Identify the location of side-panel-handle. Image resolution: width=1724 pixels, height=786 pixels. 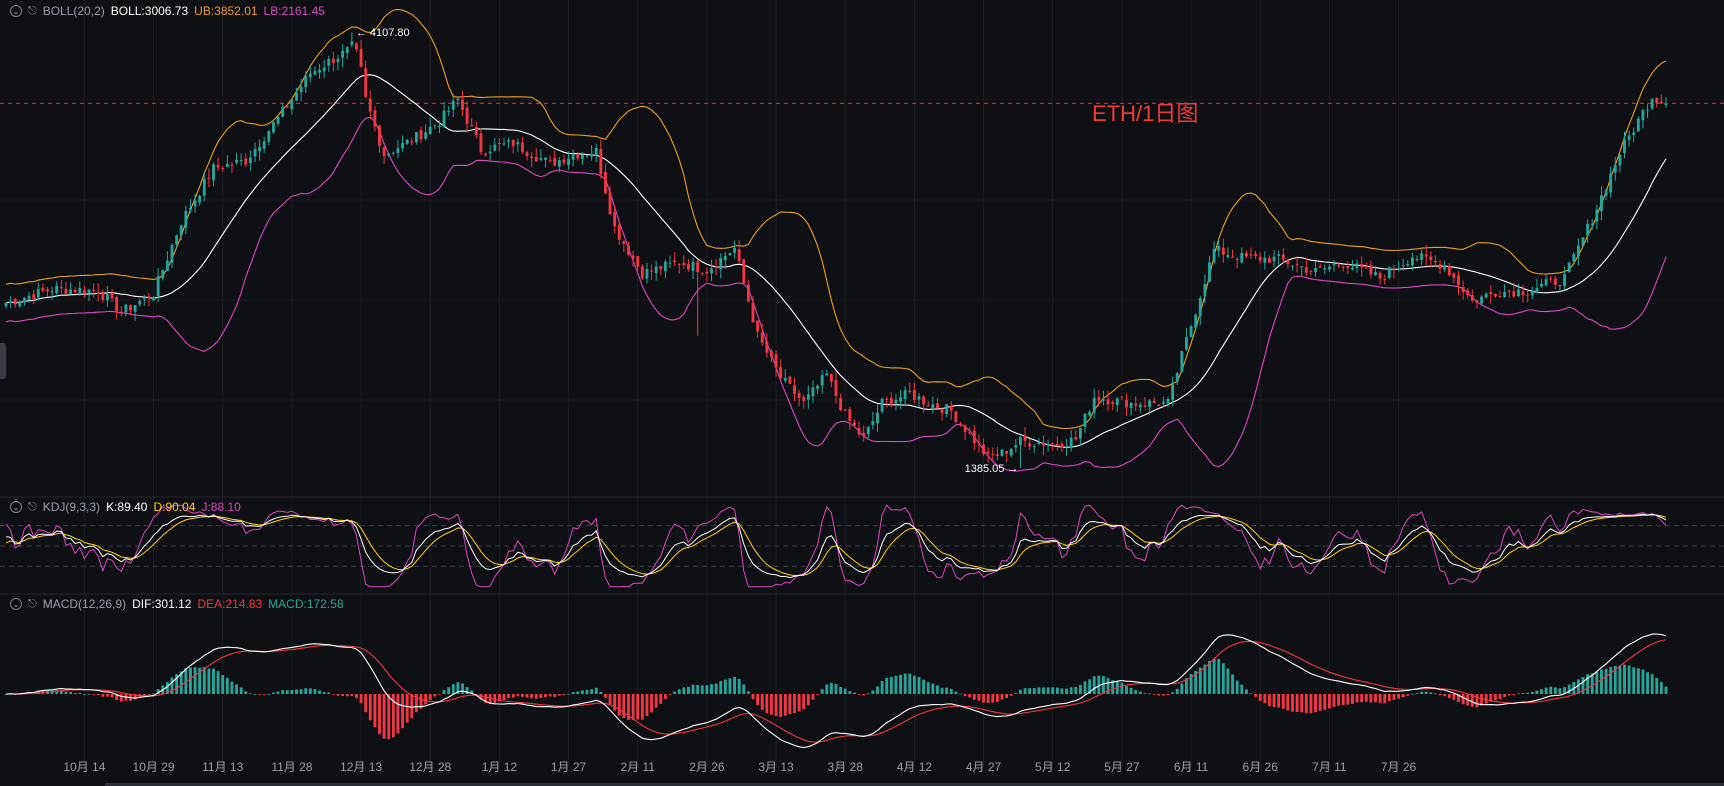
(3, 361).